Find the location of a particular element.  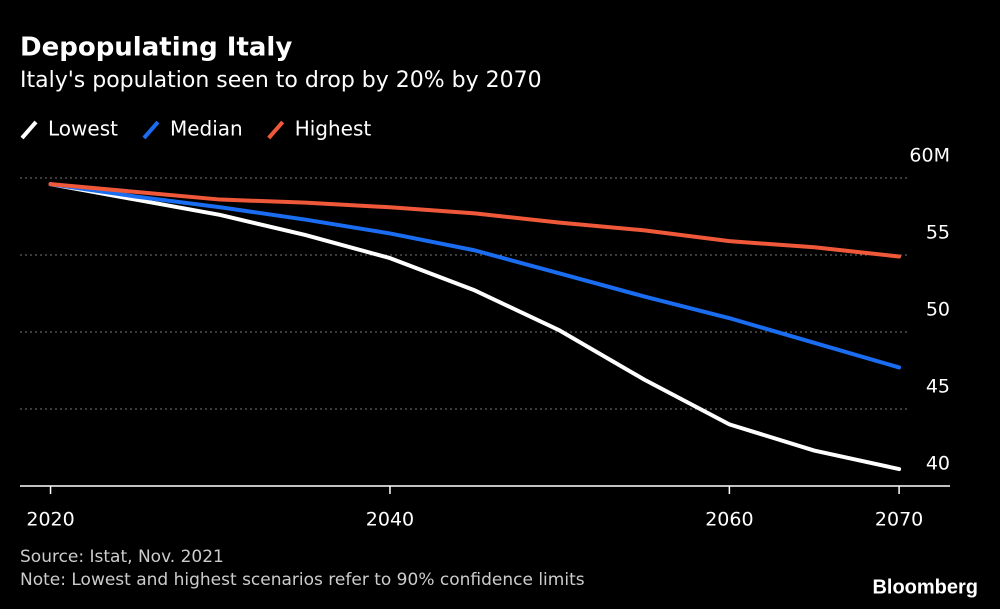

logo: Bloomberg is located at coordinates (925, 587).